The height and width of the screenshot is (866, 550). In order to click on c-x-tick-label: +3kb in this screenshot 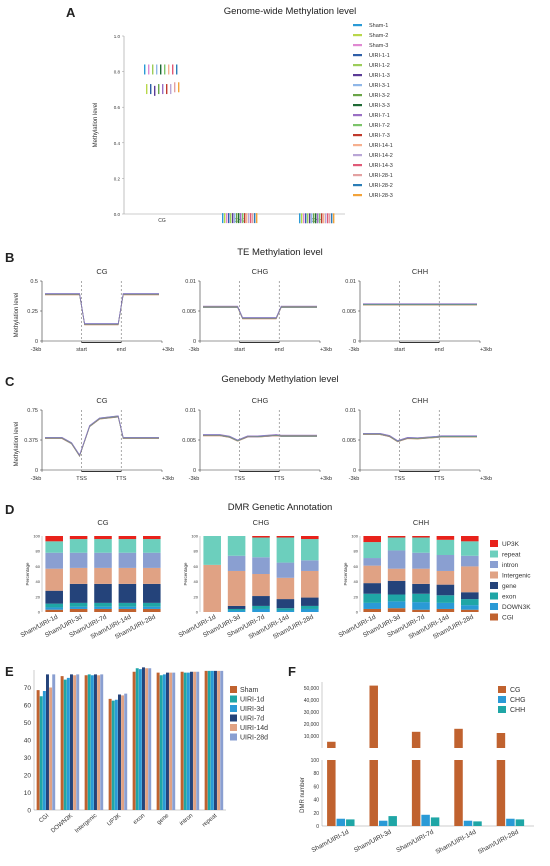, I will do `click(326, 479)`.